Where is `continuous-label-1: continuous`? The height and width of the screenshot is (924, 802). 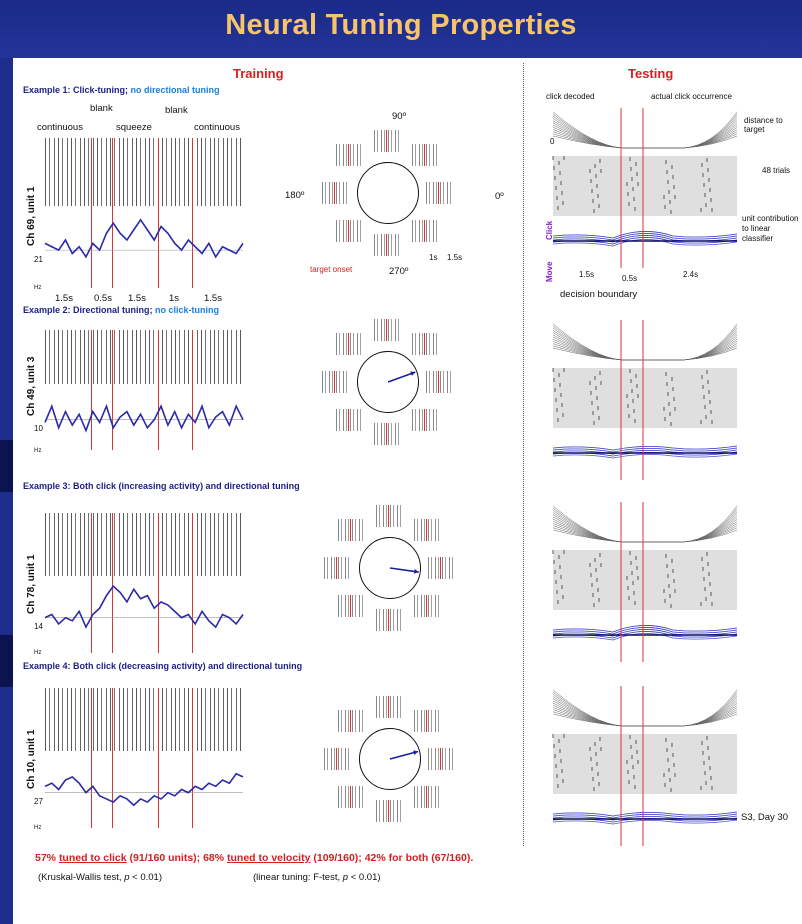 continuous-label-1: continuous is located at coordinates (60, 127).